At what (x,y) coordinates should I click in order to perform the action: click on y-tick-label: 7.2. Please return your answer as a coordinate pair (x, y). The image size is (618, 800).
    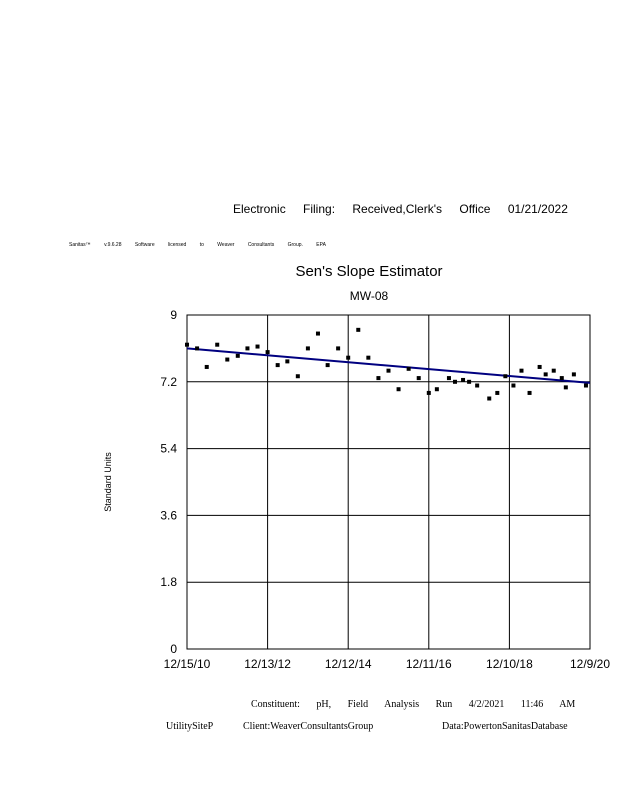
    Looking at the image, I should click on (168, 382).